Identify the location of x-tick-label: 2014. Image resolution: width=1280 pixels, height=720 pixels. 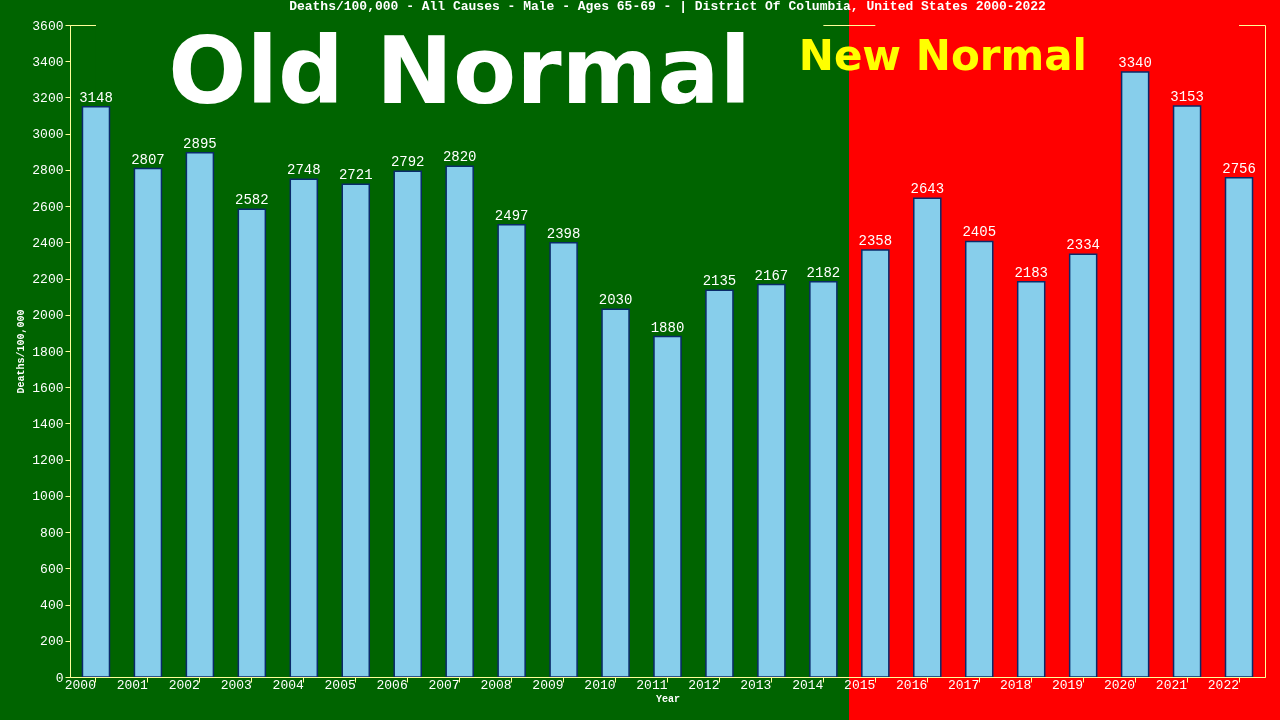
(808, 685).